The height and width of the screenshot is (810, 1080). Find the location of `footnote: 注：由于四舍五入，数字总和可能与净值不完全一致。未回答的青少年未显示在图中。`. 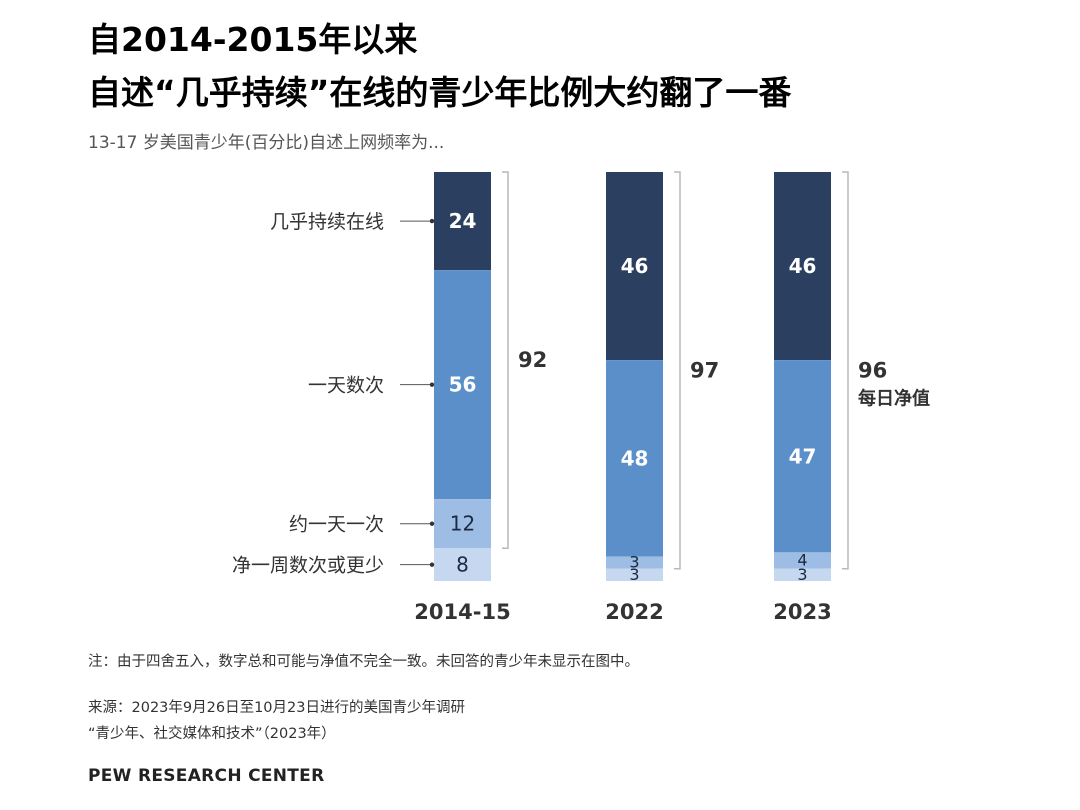

footnote: 注：由于四舍五入，数字总和可能与净值不完全一致。未回答的青少年未显示在图中。 is located at coordinates (363, 662).